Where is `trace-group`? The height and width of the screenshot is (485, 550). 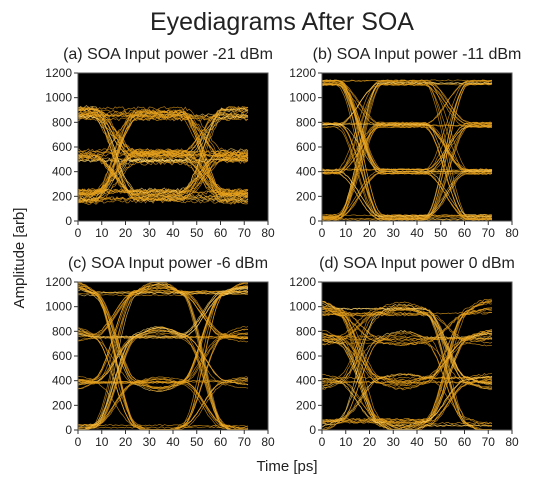
trace-group is located at coordinates (407, 150).